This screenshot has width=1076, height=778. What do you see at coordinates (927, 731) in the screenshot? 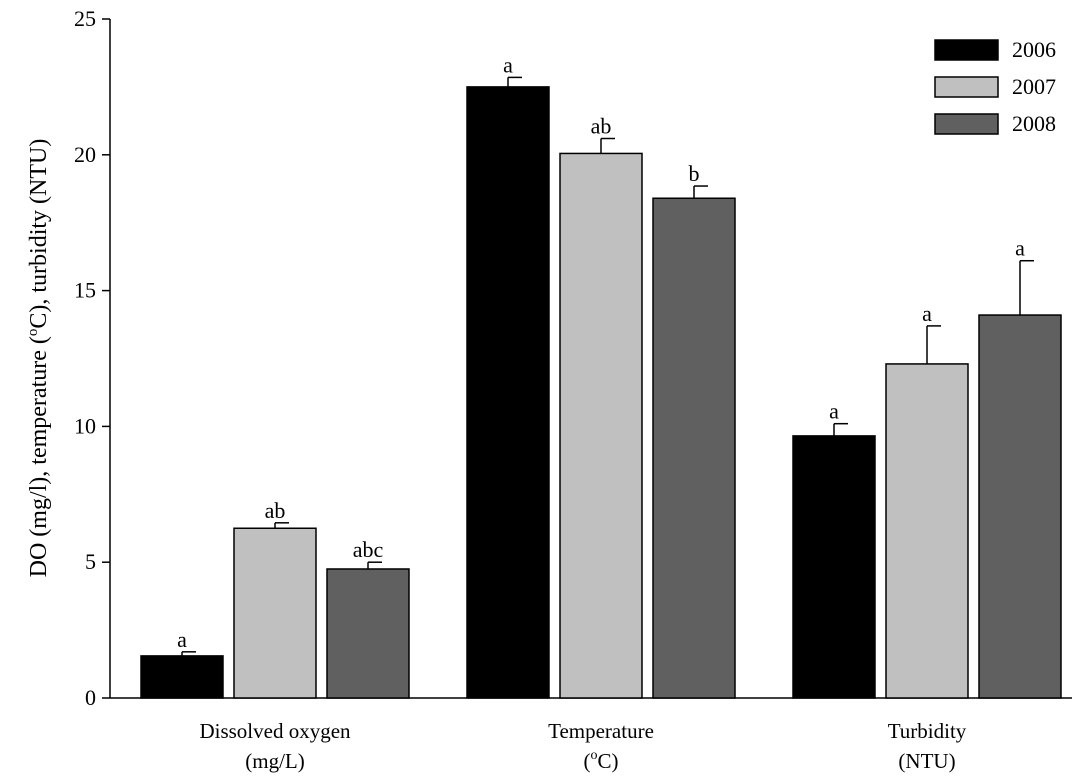
I see `x-category-label: Turbidity` at bounding box center [927, 731].